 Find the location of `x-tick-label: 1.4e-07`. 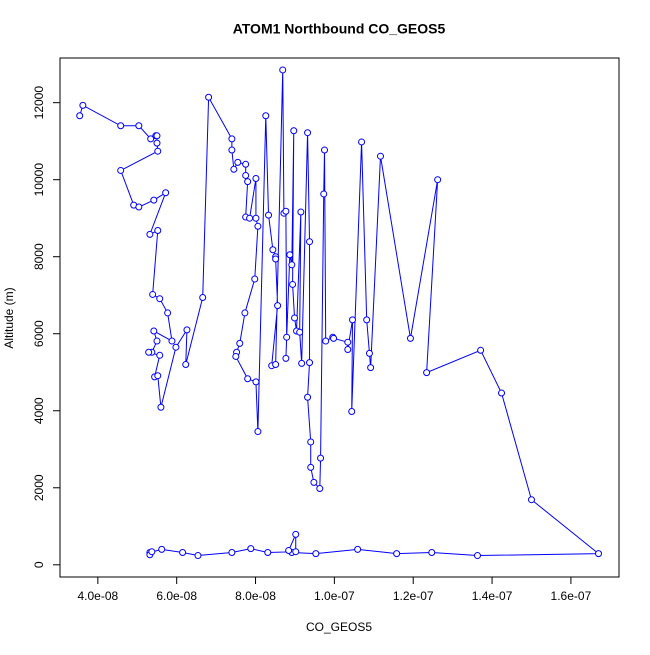

x-tick-label: 1.4e-07 is located at coordinates (492, 596).